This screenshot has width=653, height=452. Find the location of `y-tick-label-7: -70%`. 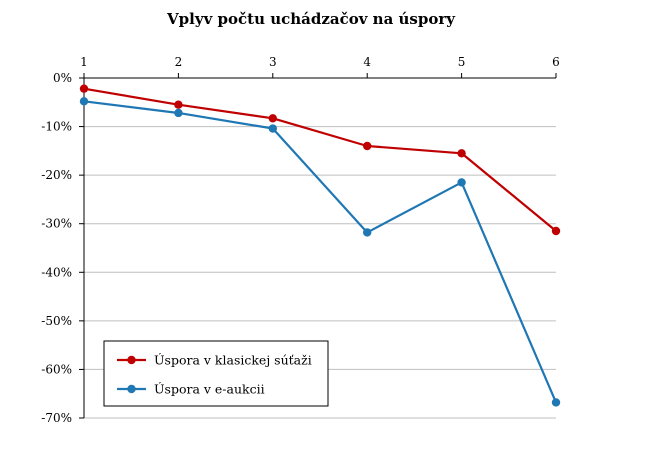

y-tick-label-7: -70% is located at coordinates (56, 418).